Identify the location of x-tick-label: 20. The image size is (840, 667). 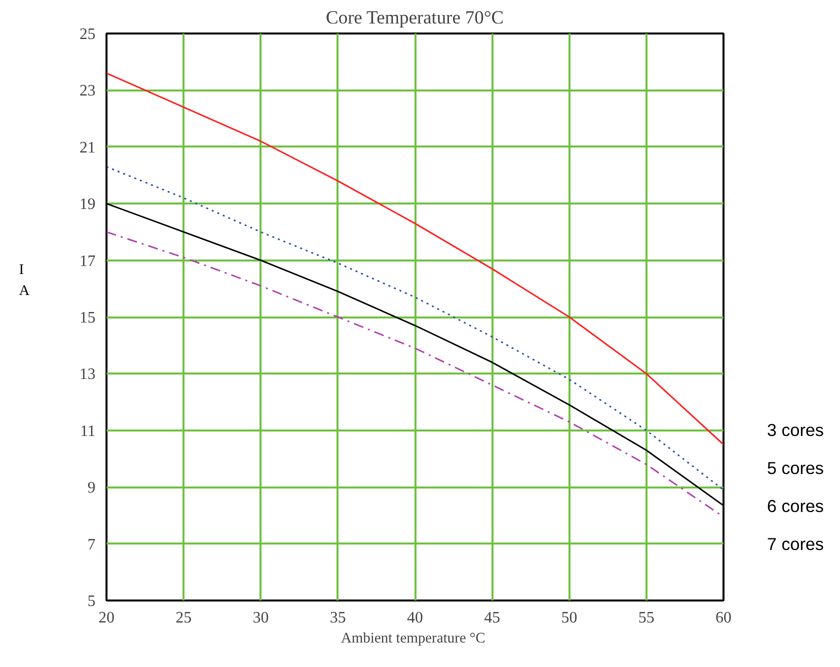
(106, 618).